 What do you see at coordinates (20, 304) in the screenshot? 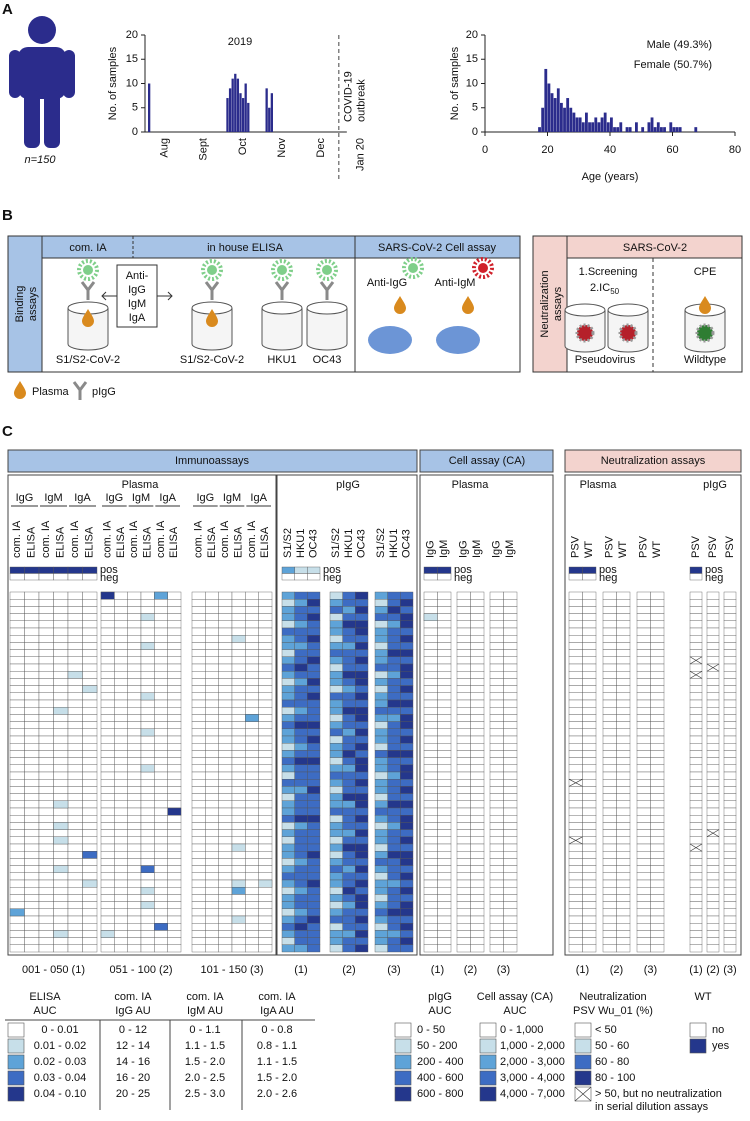
I see `side-label: Binding` at bounding box center [20, 304].